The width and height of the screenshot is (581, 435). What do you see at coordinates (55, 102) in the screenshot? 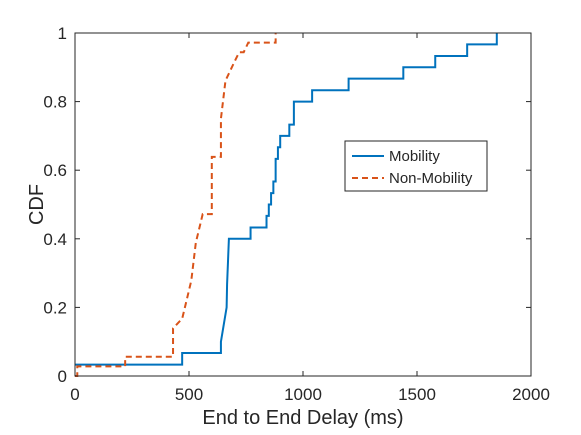
I see `y-tick-label: 0.8` at bounding box center [55, 102].